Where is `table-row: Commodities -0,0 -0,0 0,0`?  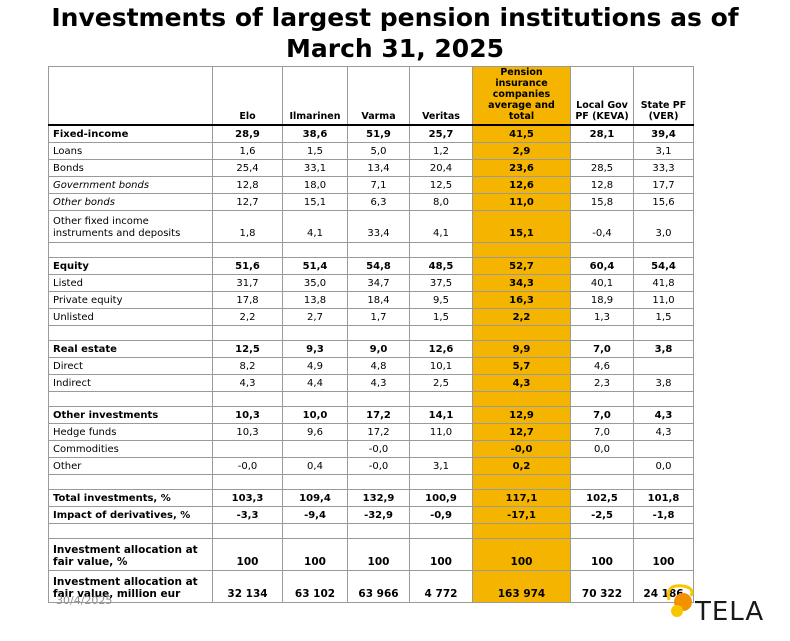 table-row: Commodities -0,0 -0,0 0,0 is located at coordinates (371, 449).